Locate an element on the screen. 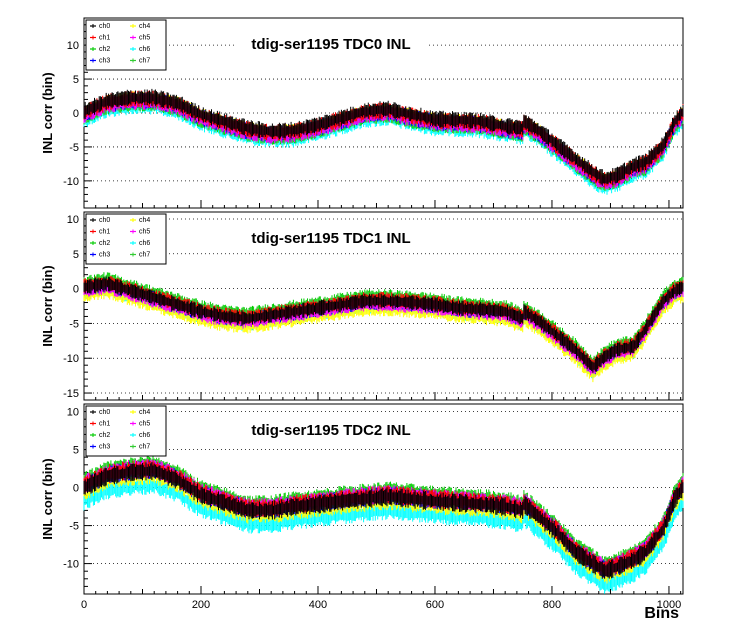 Image resolution: width=746 pixels, height=622 pixels. x-axis-label: Bins is located at coordinates (661, 613).